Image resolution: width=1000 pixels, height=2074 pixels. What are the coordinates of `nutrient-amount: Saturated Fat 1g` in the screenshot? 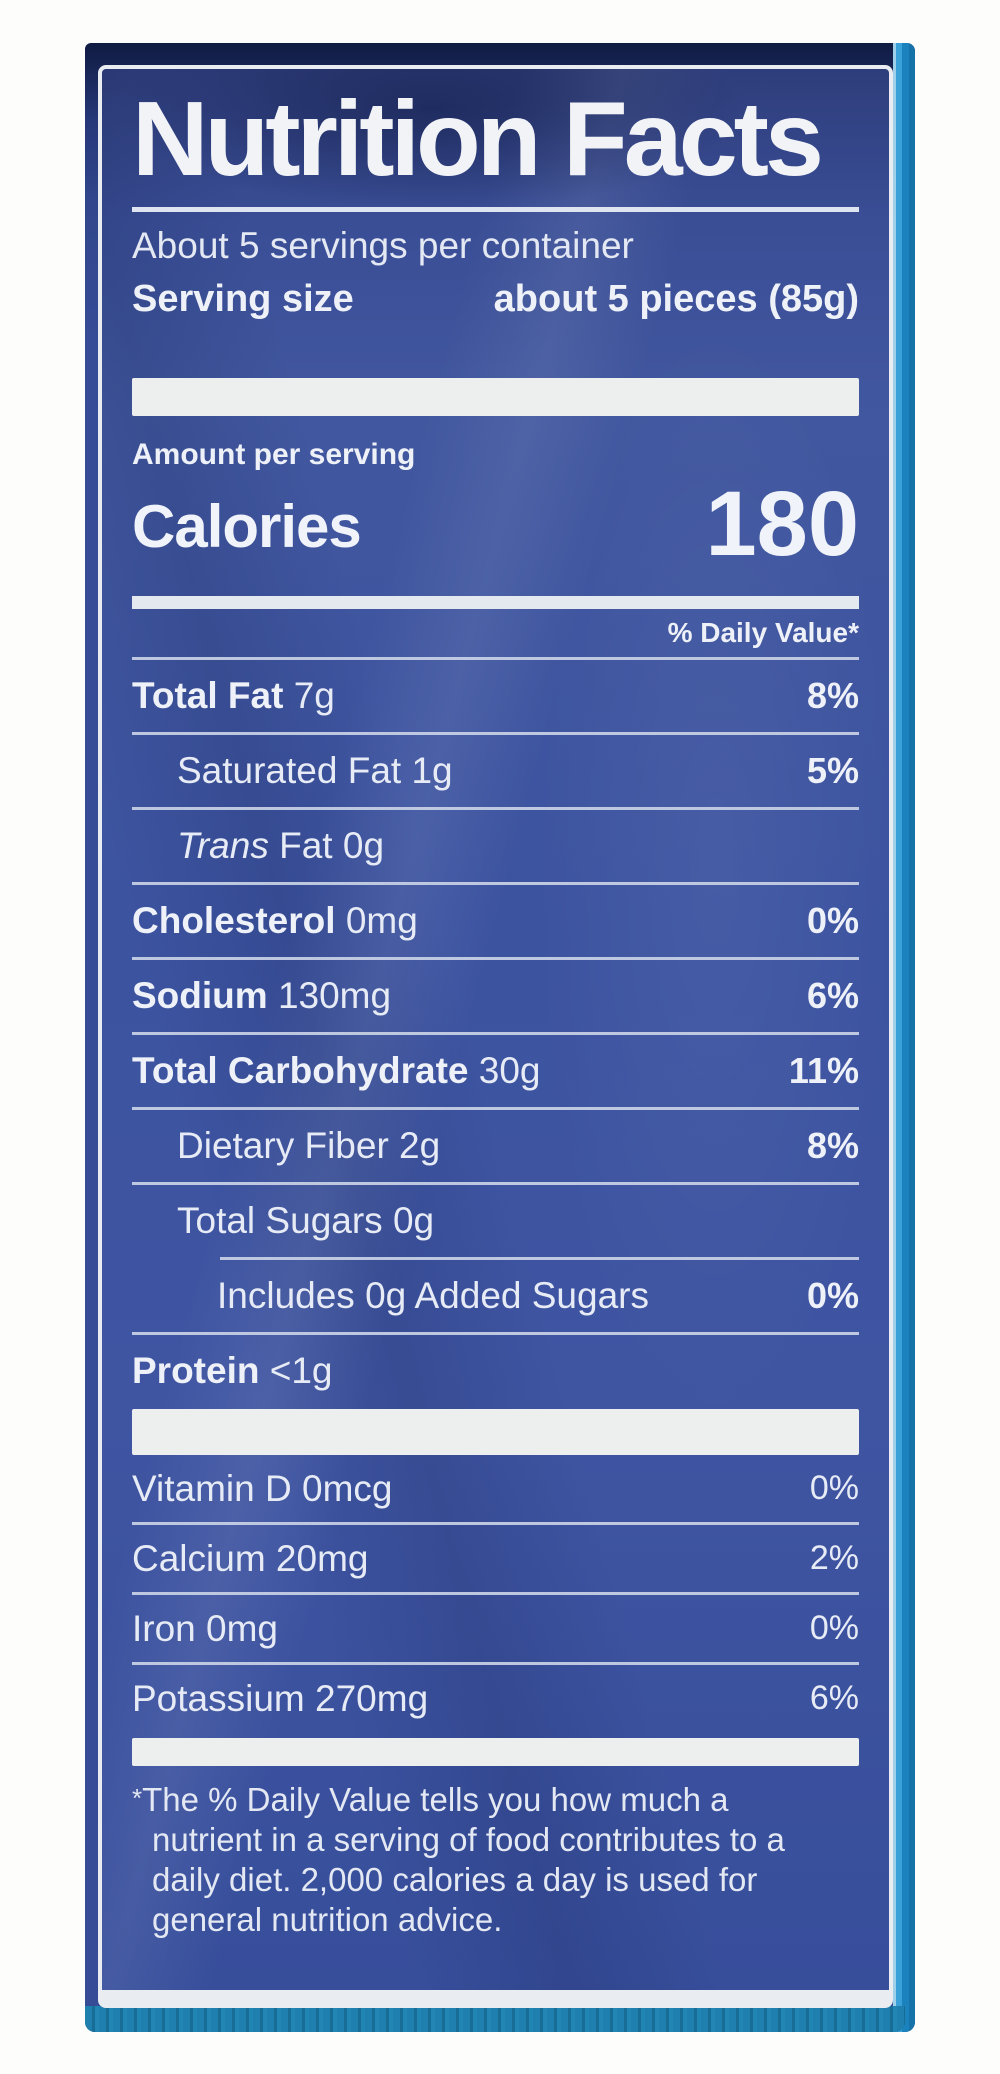 It's located at (315, 770).